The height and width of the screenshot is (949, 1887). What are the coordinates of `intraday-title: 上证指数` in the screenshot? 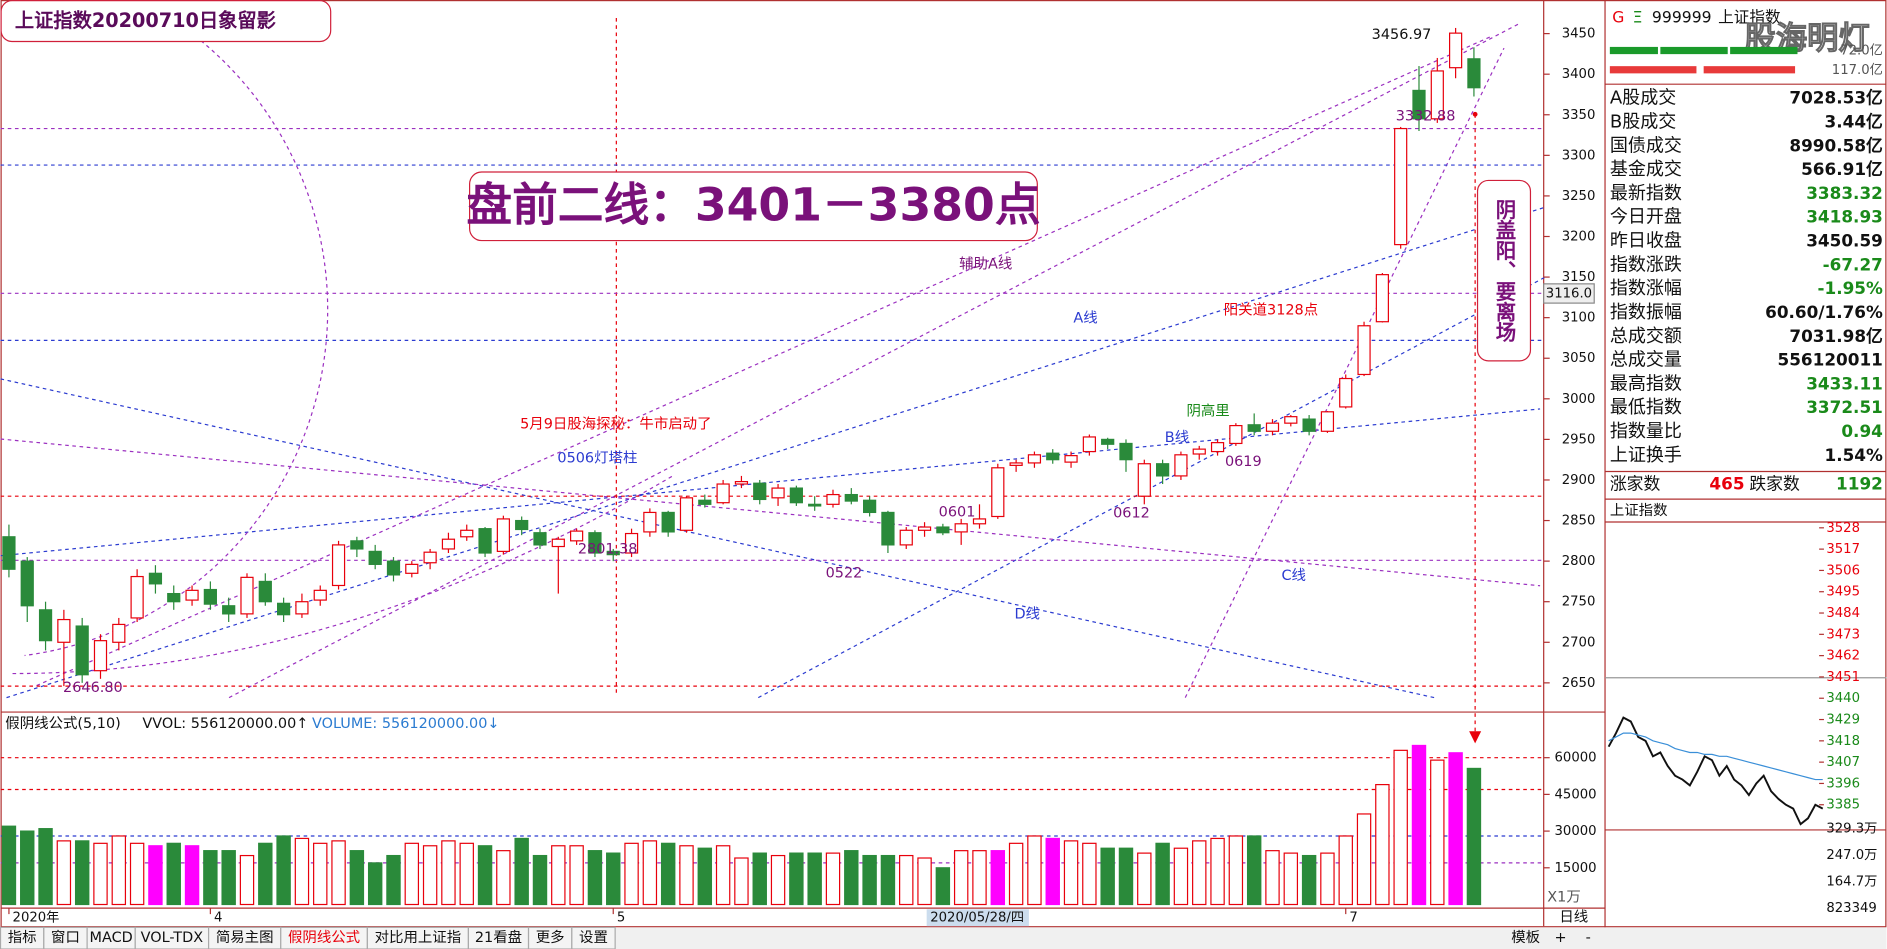 It's located at (1639, 510).